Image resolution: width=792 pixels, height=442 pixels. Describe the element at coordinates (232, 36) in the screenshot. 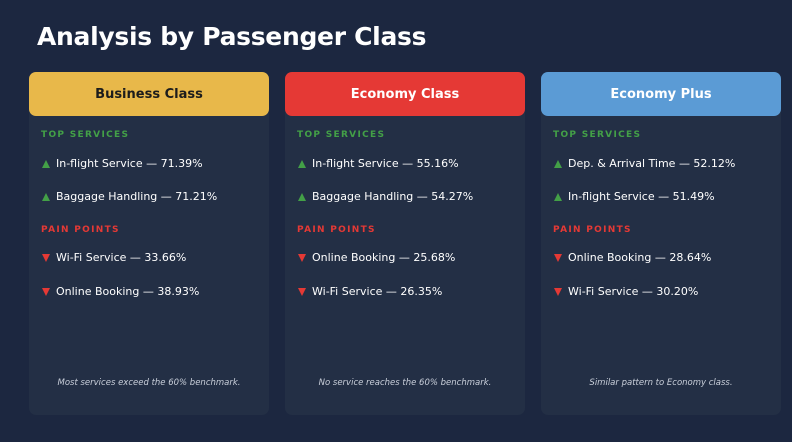

I see `page-title: Analysis by Passenger Class` at that location.